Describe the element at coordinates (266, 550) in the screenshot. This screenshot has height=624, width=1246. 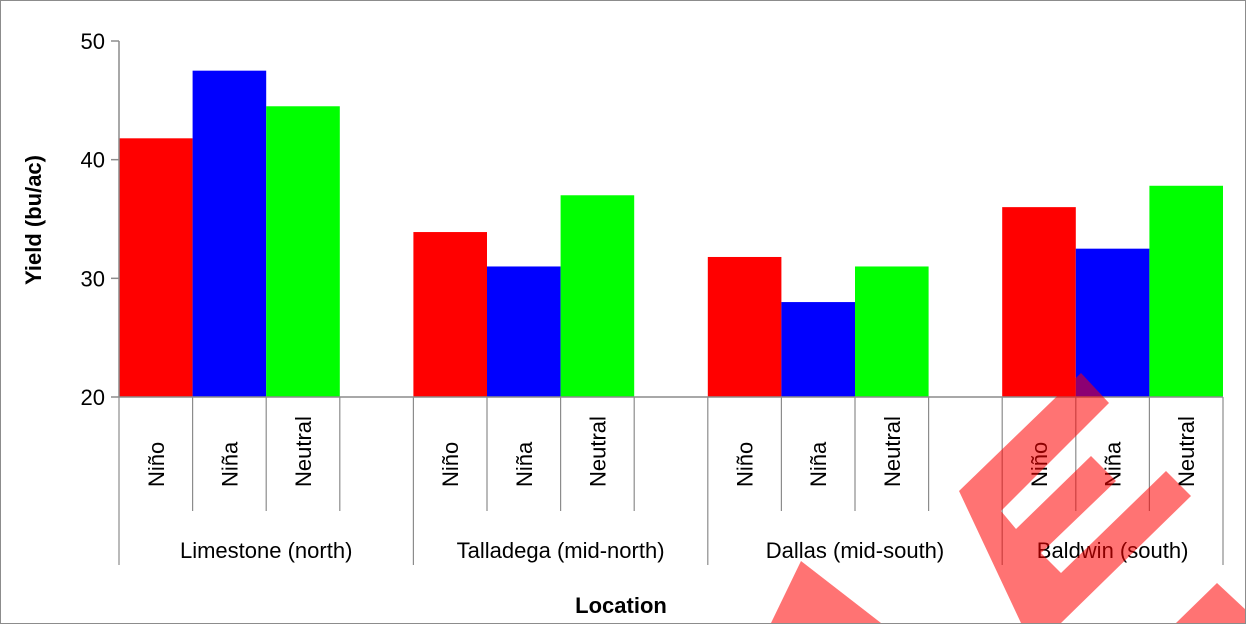
I see `group-label: Limestone (north)` at that location.